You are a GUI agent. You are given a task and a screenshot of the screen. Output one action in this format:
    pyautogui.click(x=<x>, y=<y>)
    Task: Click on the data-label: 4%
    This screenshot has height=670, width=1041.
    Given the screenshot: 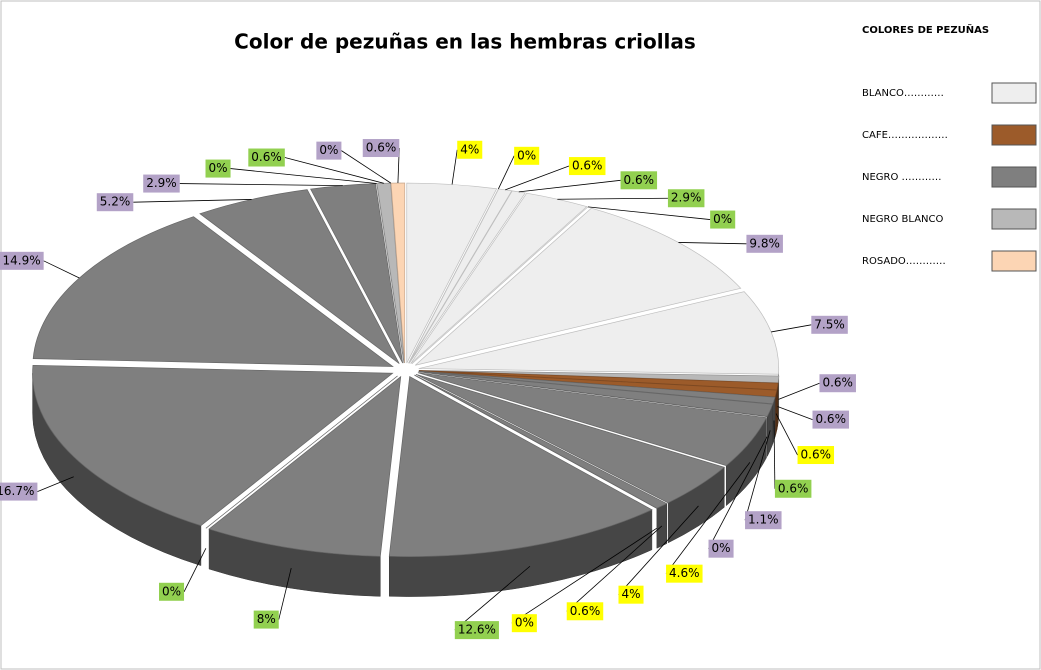 What is the action you would take?
    pyautogui.click(x=469, y=149)
    